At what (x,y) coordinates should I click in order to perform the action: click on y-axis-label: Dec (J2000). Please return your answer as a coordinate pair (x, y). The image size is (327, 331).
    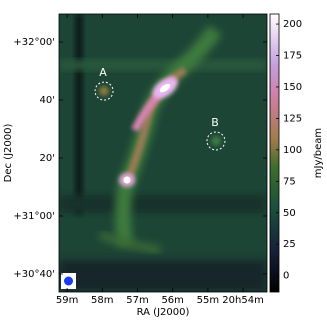
    Looking at the image, I should click on (8, 153).